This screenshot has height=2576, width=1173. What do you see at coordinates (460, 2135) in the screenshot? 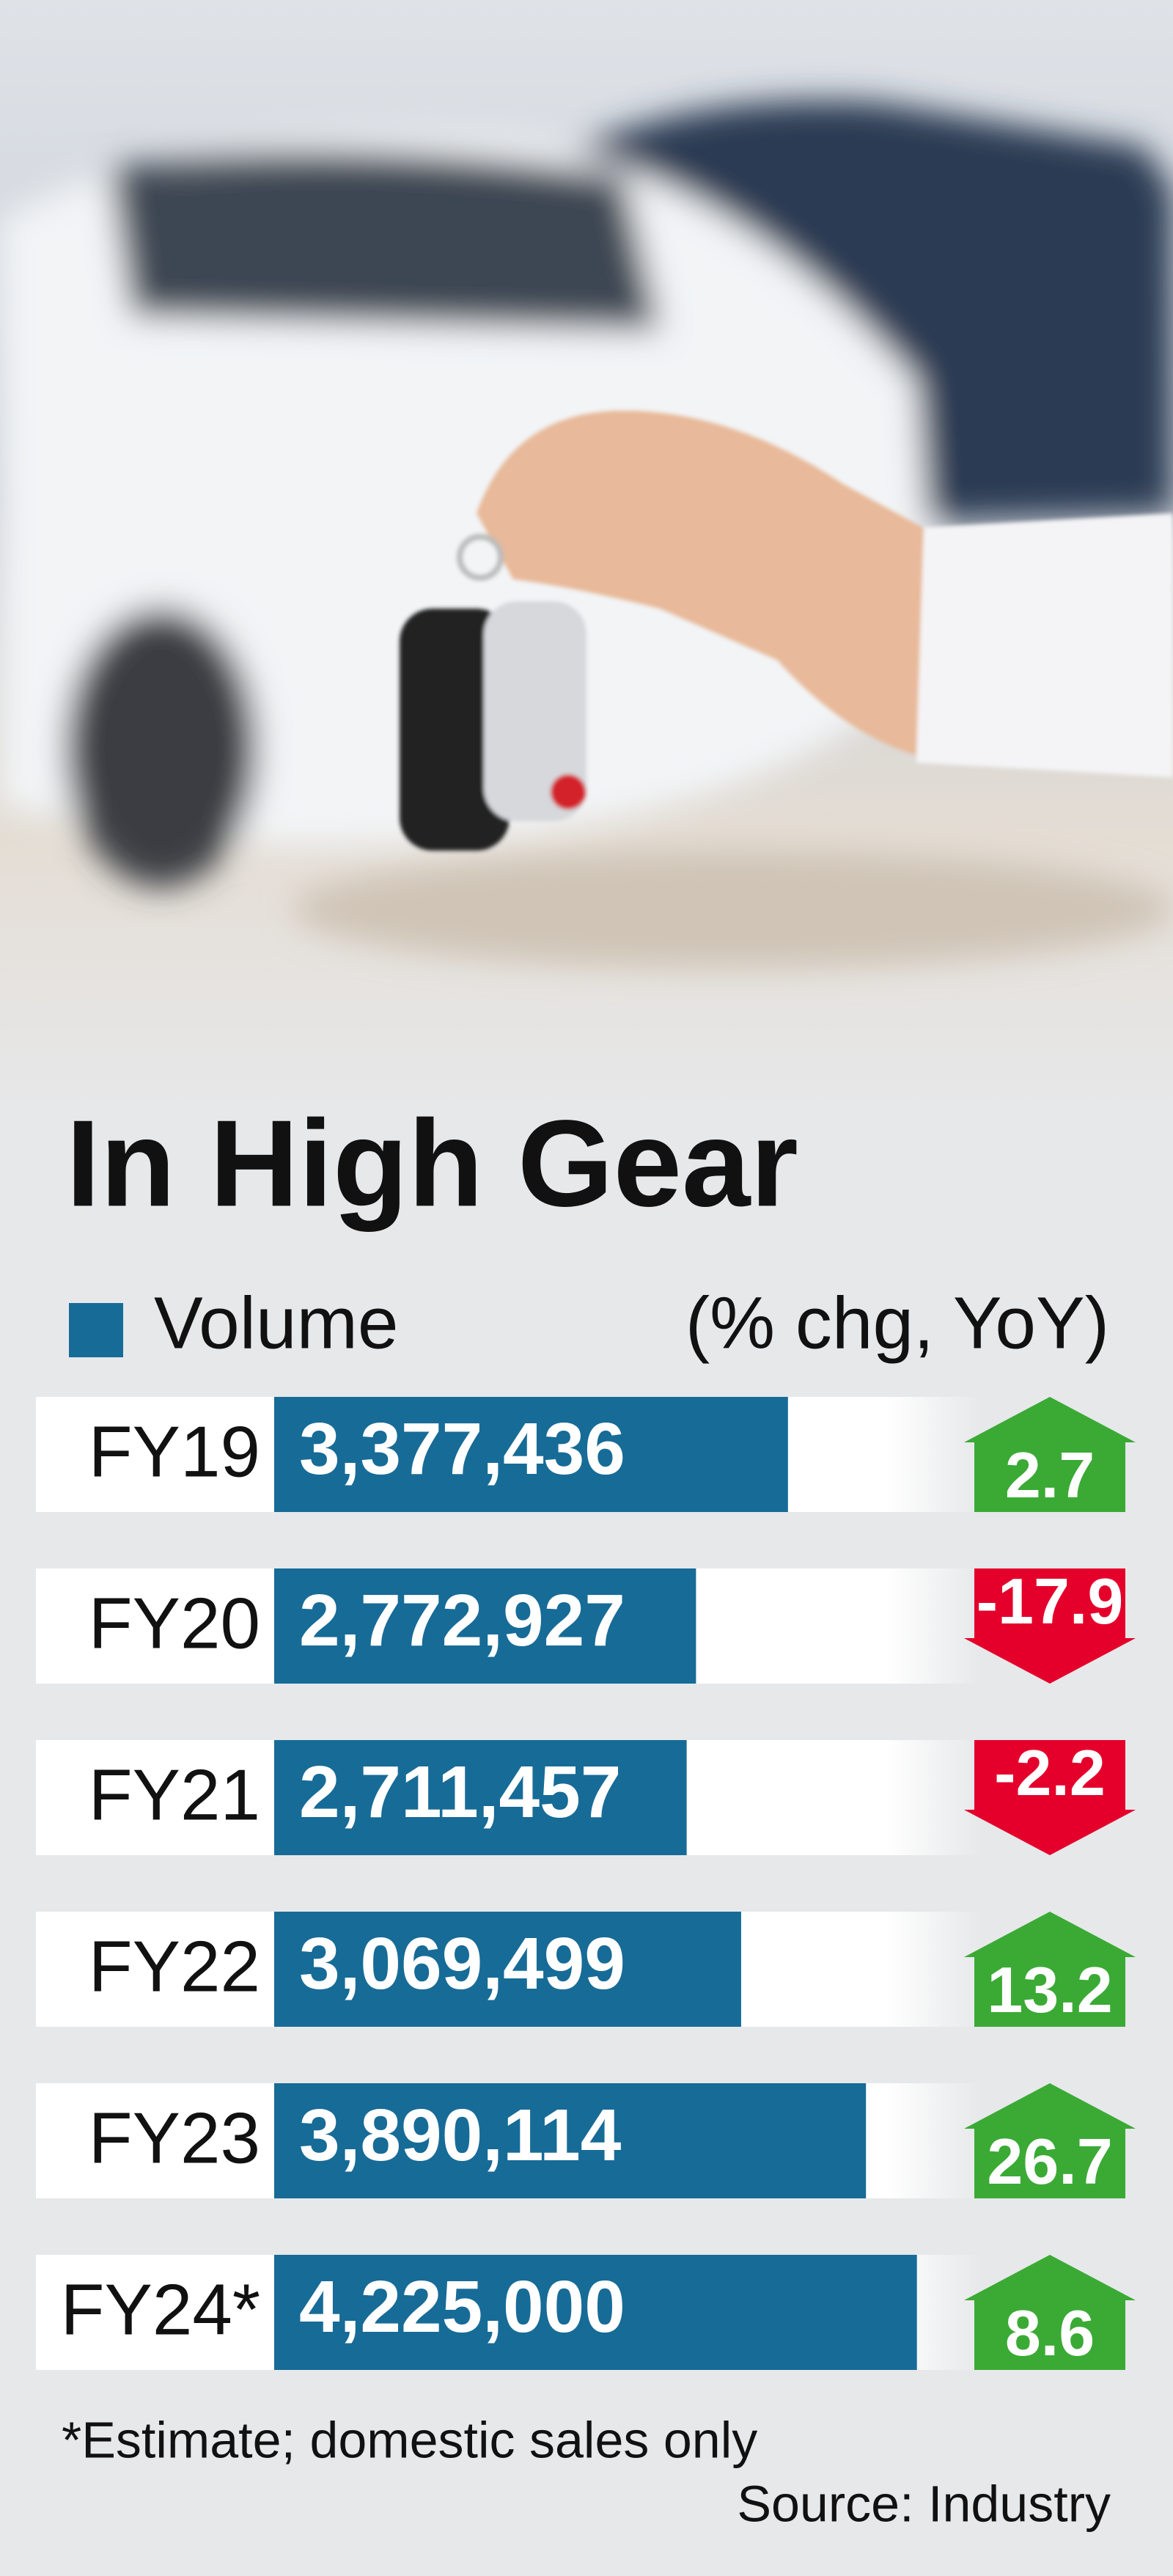
I see `value-label: 3,890,114` at bounding box center [460, 2135].